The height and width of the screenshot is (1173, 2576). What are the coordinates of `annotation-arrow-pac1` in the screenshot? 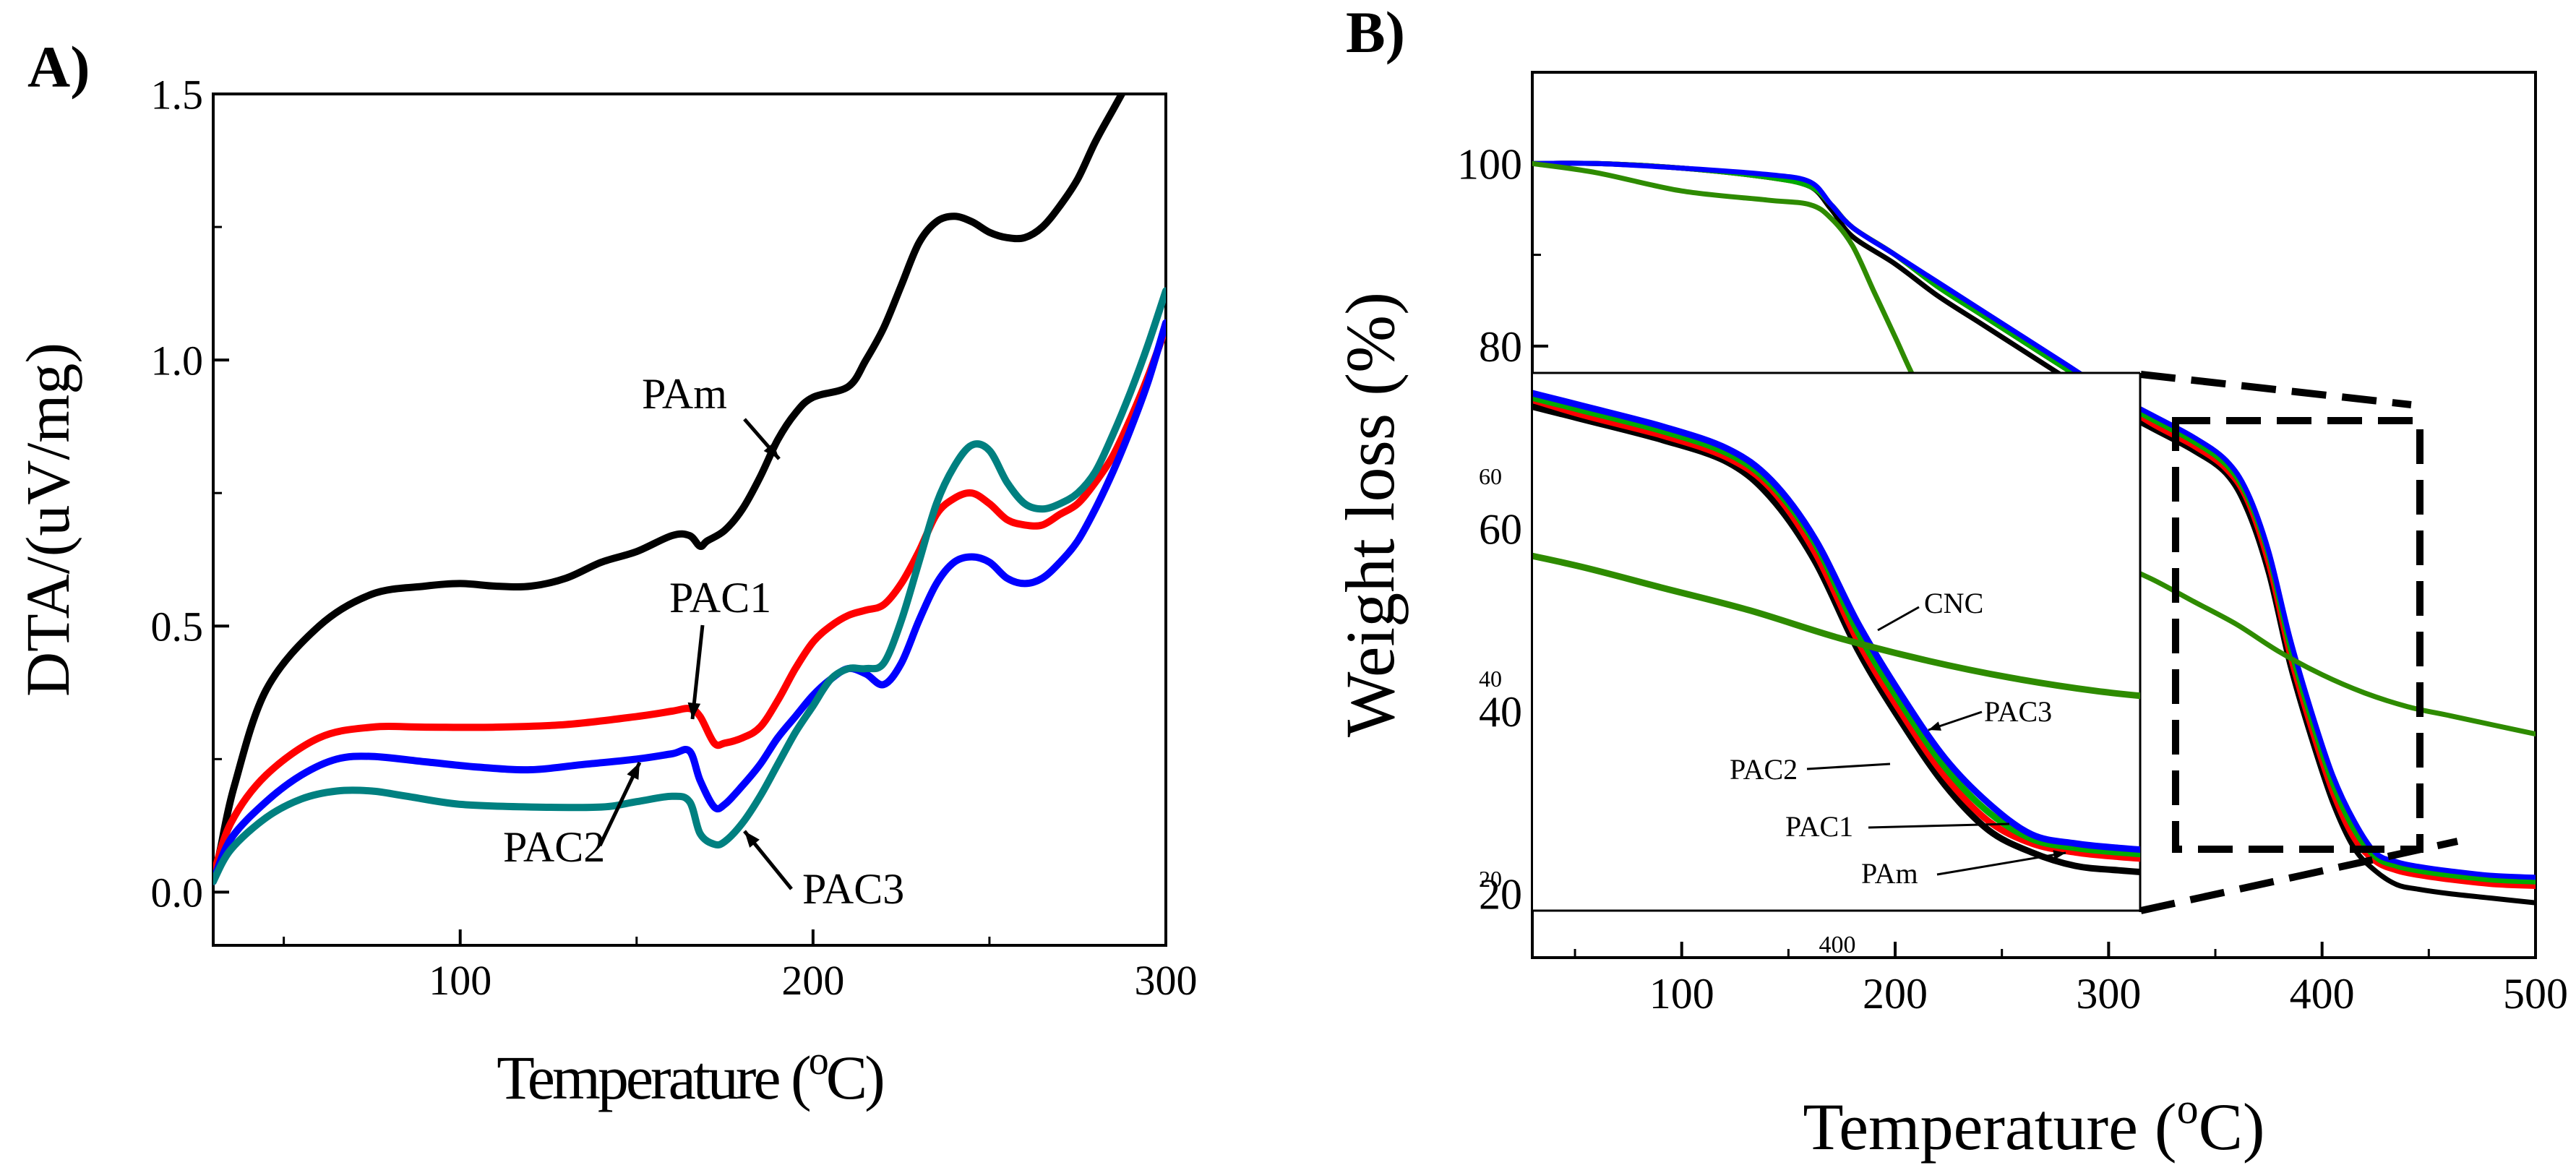 It's located at (696, 672).